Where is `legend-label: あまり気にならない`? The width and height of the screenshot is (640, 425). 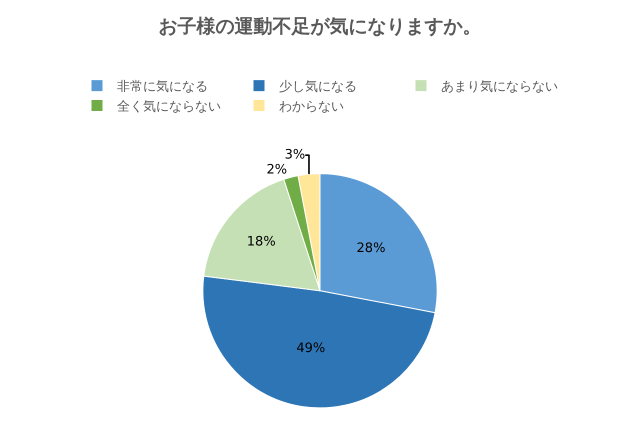
legend-label: あまり気にならない is located at coordinates (499, 87).